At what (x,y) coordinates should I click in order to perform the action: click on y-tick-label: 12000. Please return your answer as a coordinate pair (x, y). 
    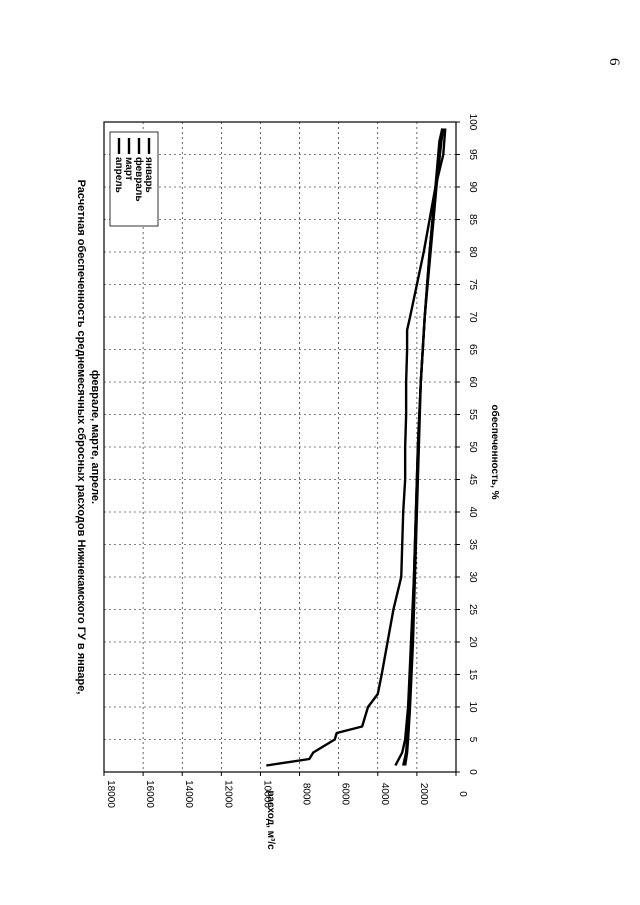
    Looking at the image, I should click on (227, 794).